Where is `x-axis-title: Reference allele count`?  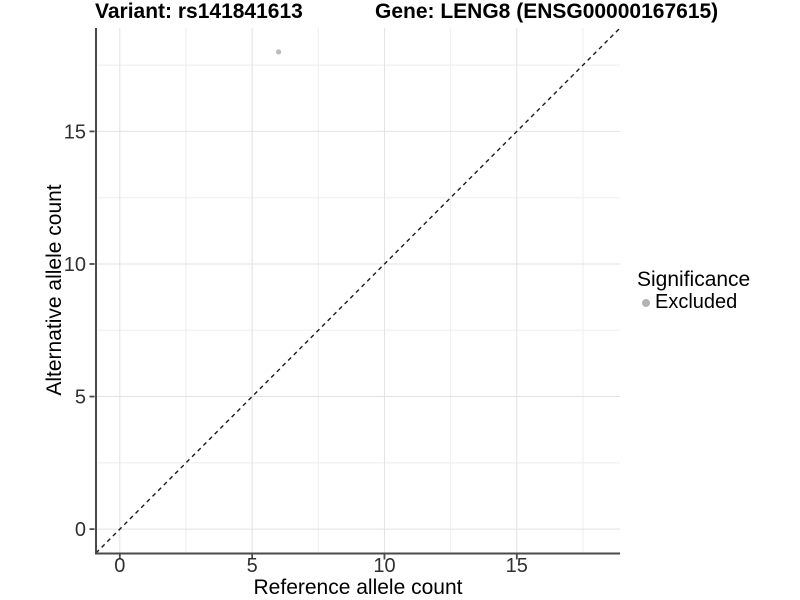 x-axis-title: Reference allele count is located at coordinates (358, 587).